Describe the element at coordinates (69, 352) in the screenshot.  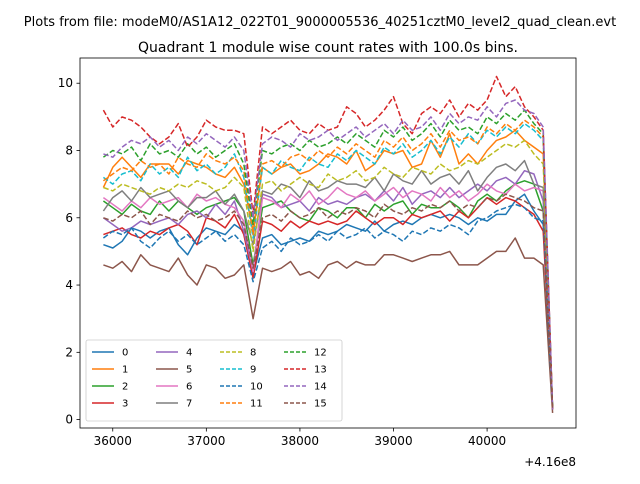
I see `y-tick-label: 2` at that location.